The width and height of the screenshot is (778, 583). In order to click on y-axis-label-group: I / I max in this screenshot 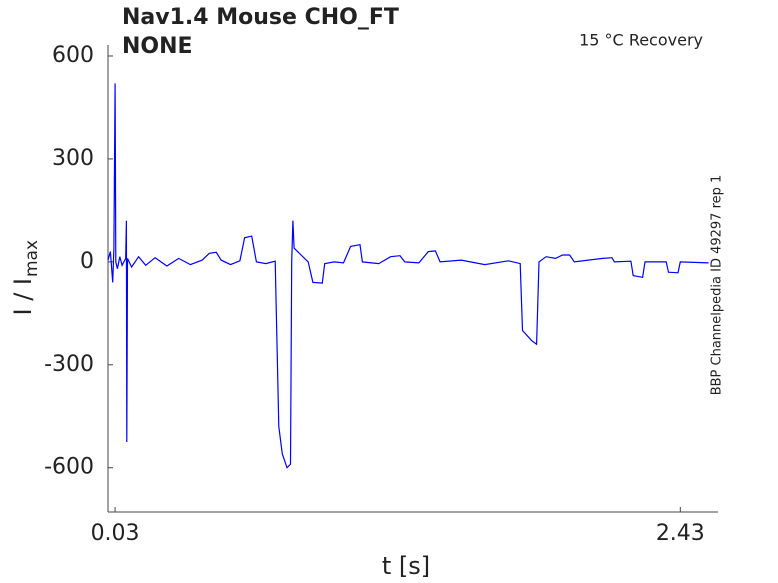, I will do `click(25, 278)`.